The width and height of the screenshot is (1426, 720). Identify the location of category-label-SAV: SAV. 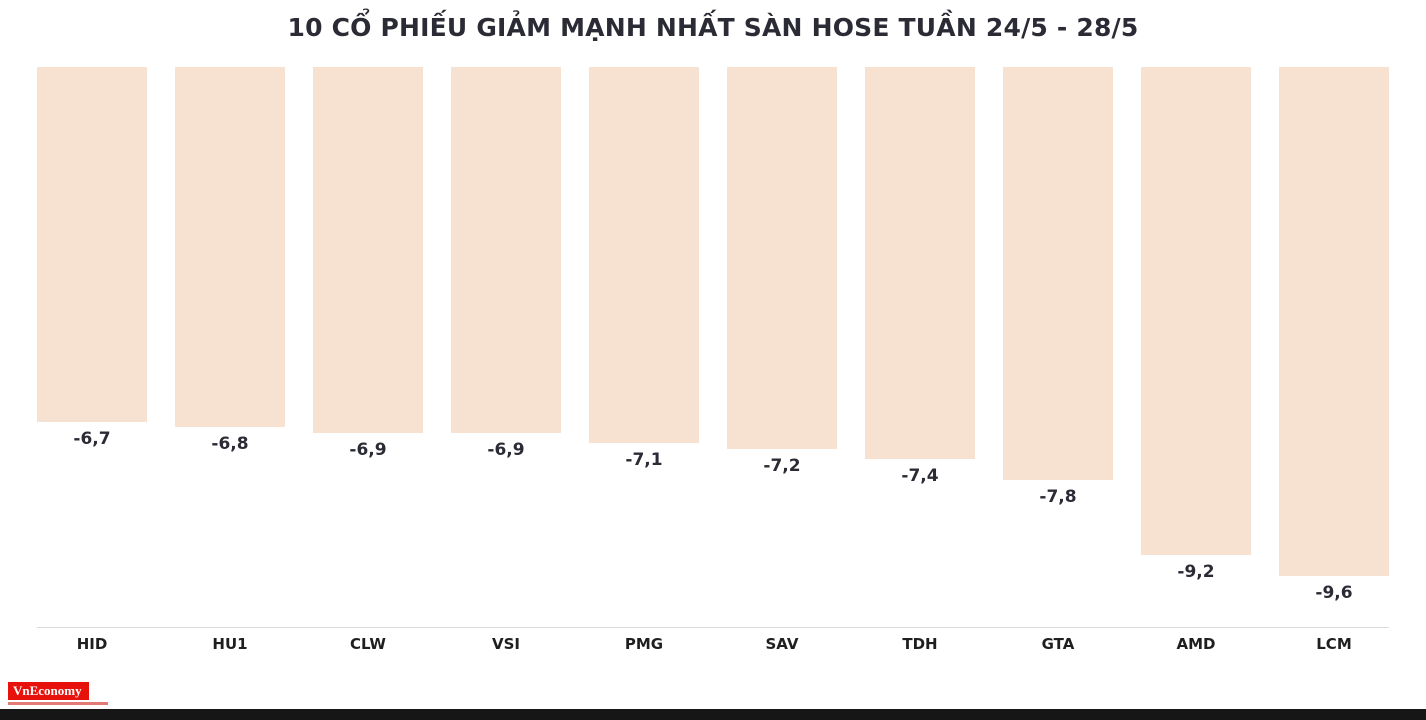
(782, 644).